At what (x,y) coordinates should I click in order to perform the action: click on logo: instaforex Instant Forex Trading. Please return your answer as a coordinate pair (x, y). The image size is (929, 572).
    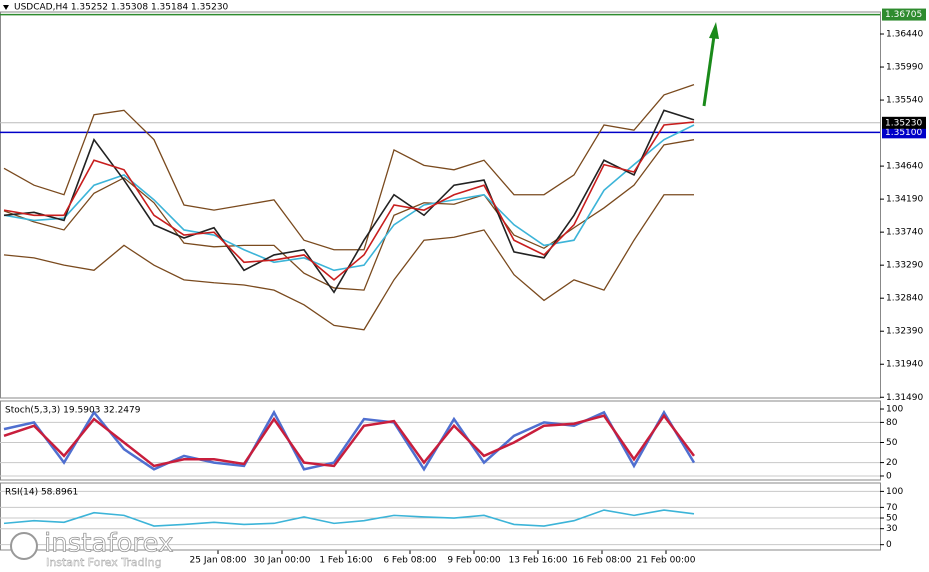
    Looking at the image, I should click on (92, 548).